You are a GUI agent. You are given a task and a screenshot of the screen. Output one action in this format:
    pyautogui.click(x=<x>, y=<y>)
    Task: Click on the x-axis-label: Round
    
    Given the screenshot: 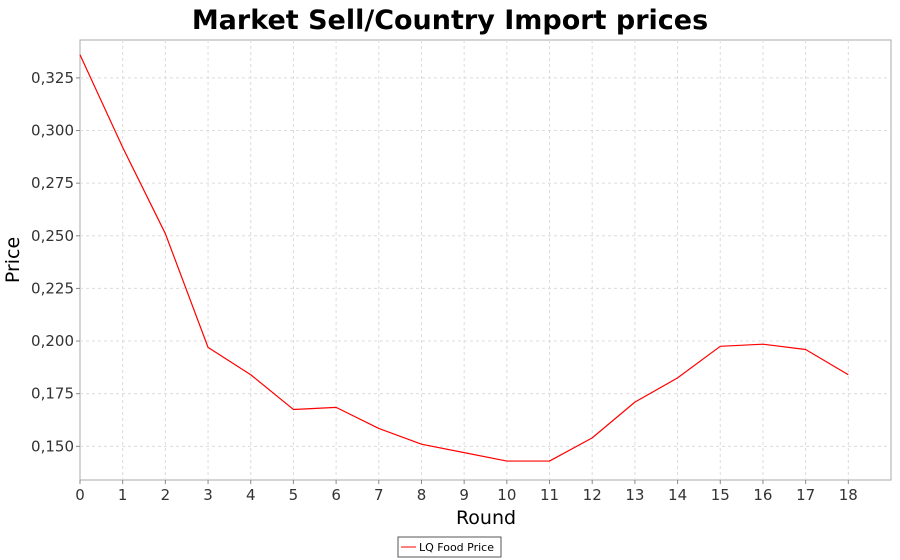 What is the action you would take?
    pyautogui.click(x=486, y=518)
    